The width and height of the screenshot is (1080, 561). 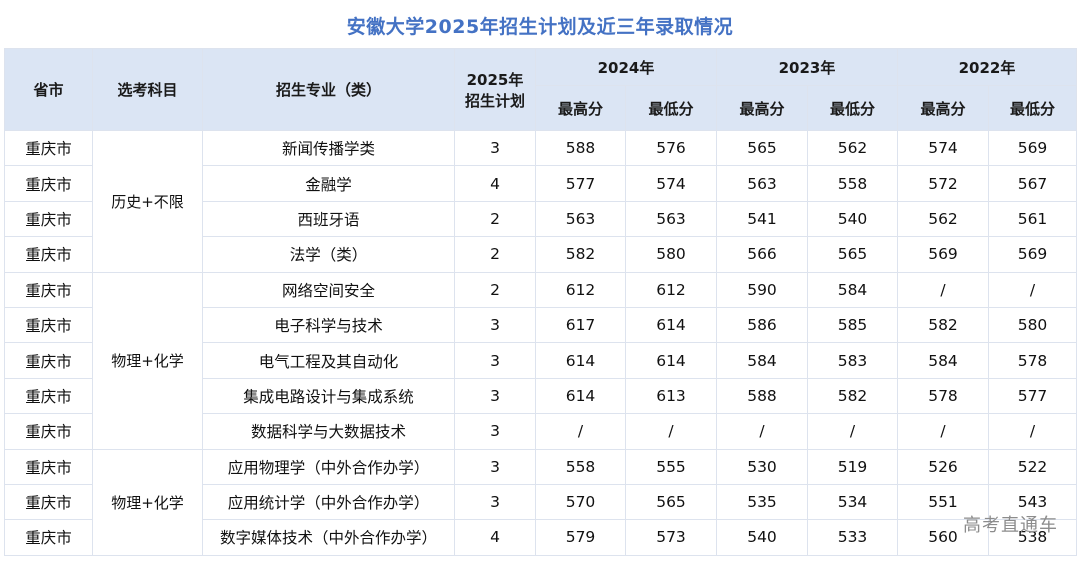 What do you see at coordinates (671, 148) in the screenshot?
I see `min-2024-cell: 576` at bounding box center [671, 148].